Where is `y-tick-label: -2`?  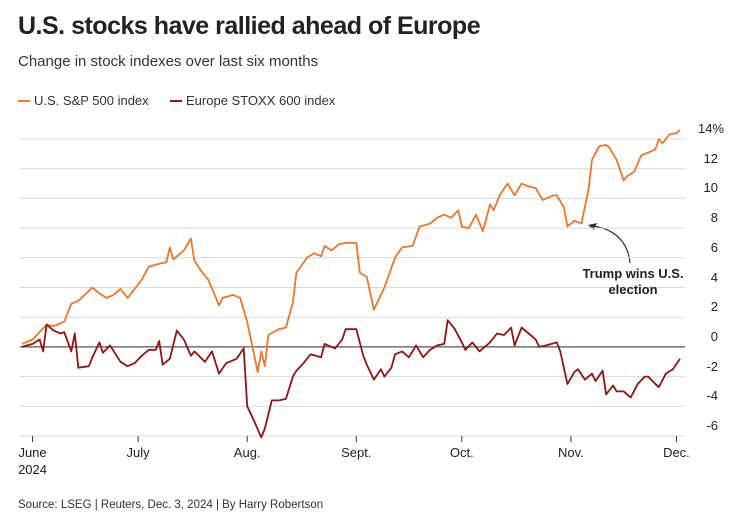 y-tick-label: -2 is located at coordinates (712, 366).